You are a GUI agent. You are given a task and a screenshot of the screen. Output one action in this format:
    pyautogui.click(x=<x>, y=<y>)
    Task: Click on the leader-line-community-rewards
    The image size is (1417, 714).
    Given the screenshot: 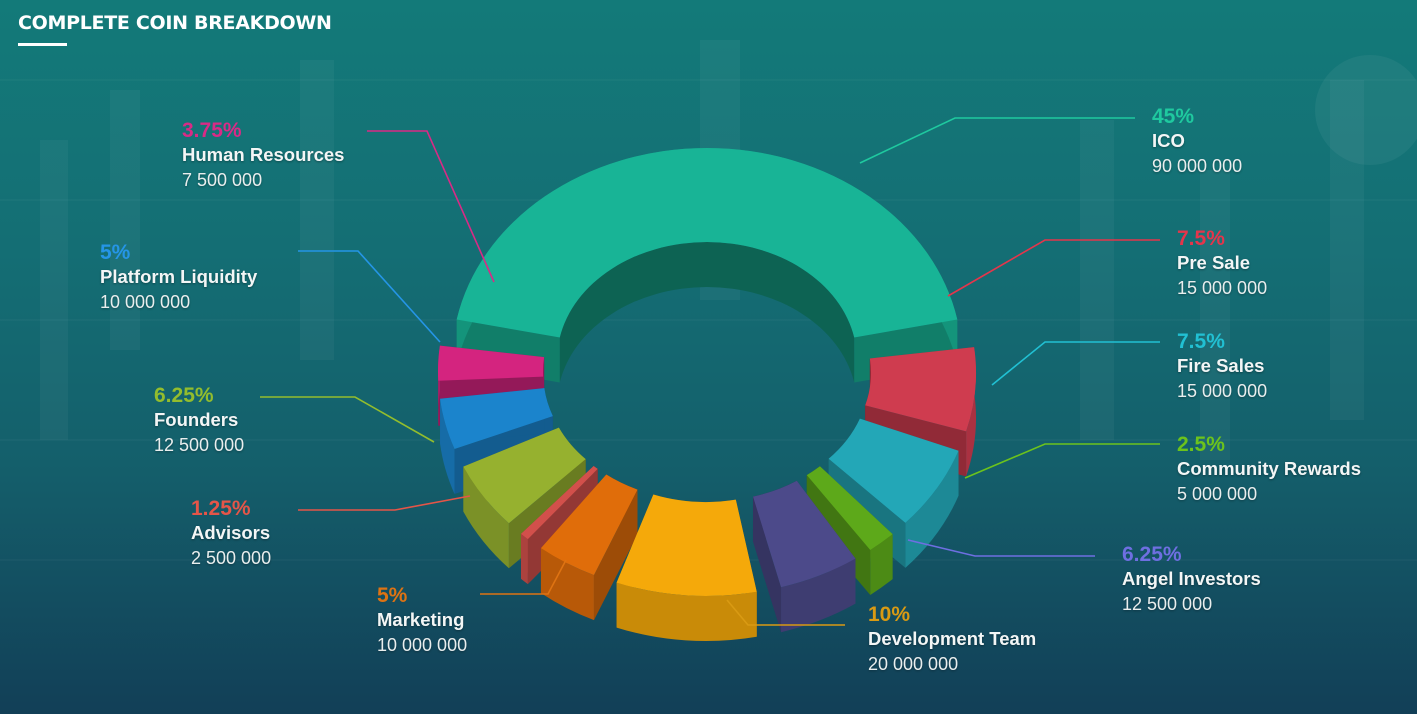 What is the action you would take?
    pyautogui.click(x=1062, y=461)
    